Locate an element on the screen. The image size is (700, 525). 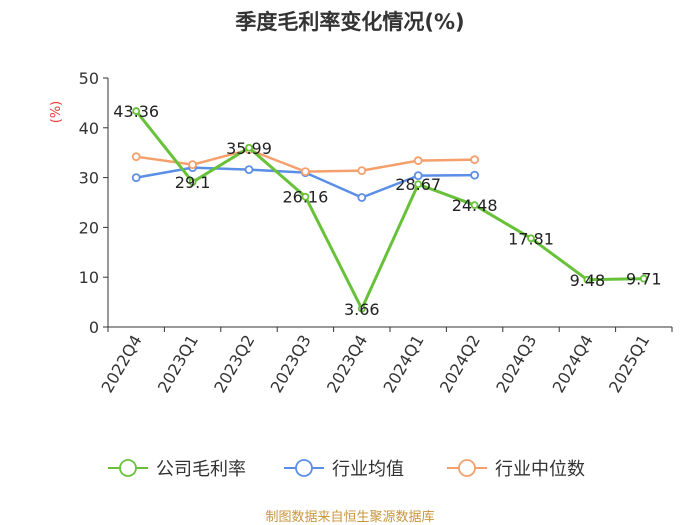
x-tick-label: 2024Q2 is located at coordinates (460, 363).